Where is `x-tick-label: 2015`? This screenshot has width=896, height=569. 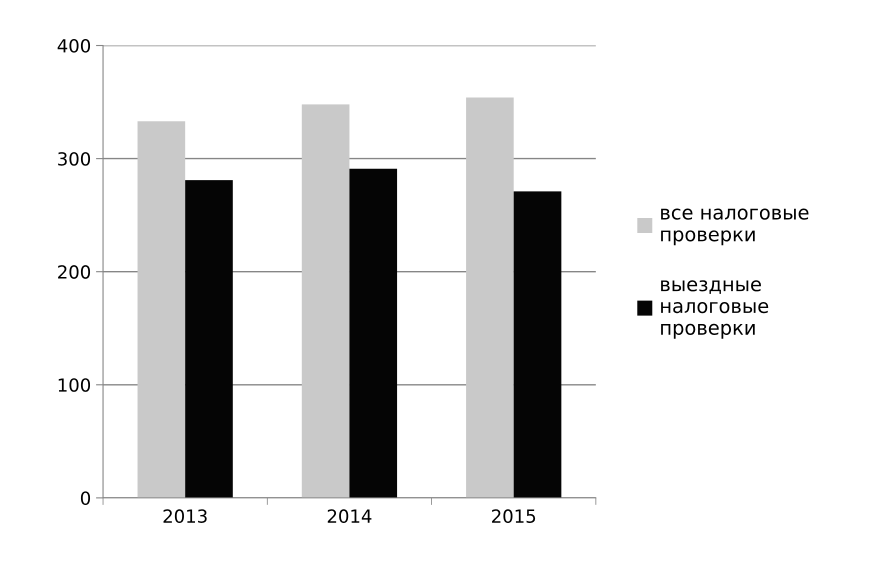 x-tick-label: 2015 is located at coordinates (514, 516).